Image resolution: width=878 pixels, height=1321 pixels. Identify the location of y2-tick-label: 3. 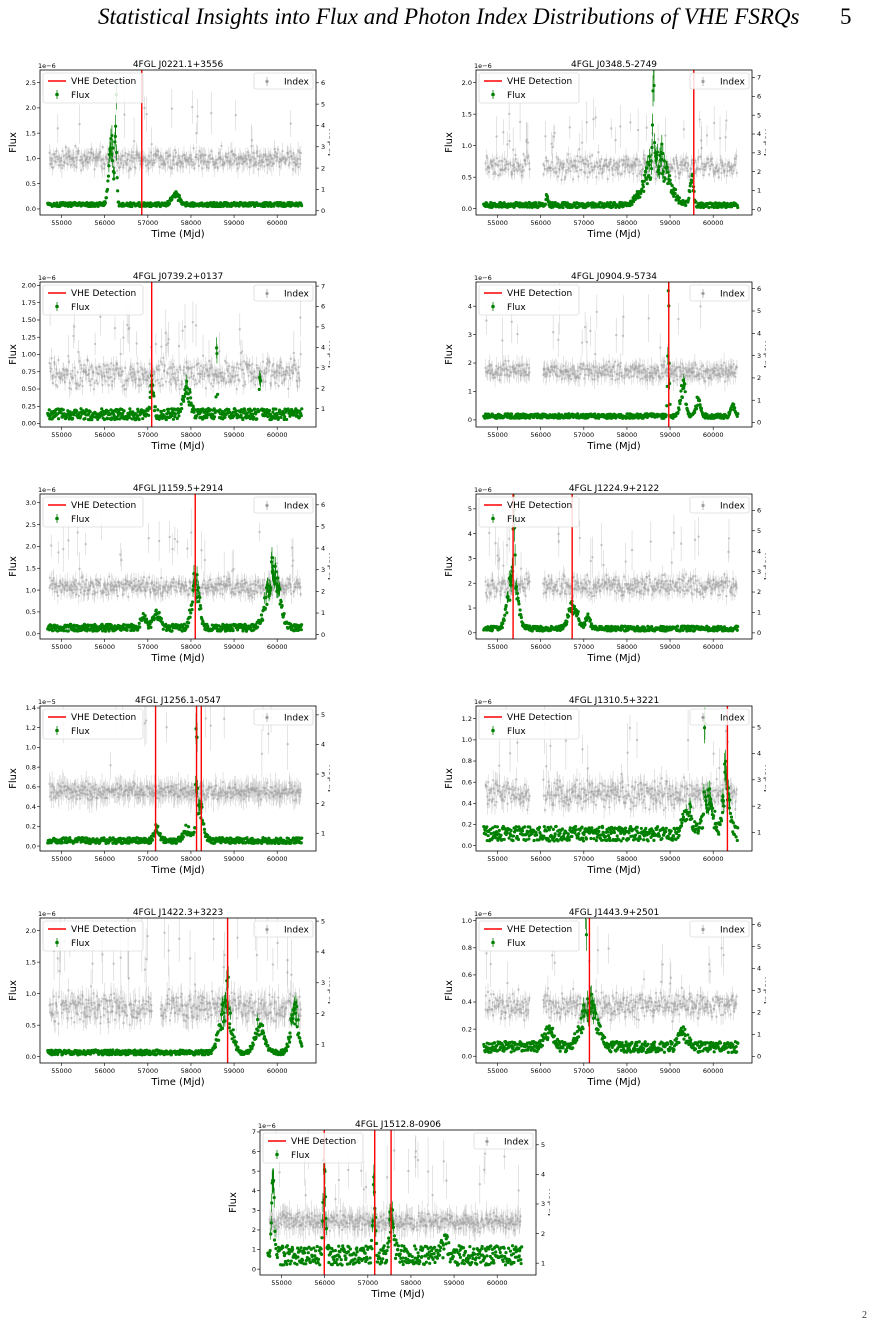
(323, 147).